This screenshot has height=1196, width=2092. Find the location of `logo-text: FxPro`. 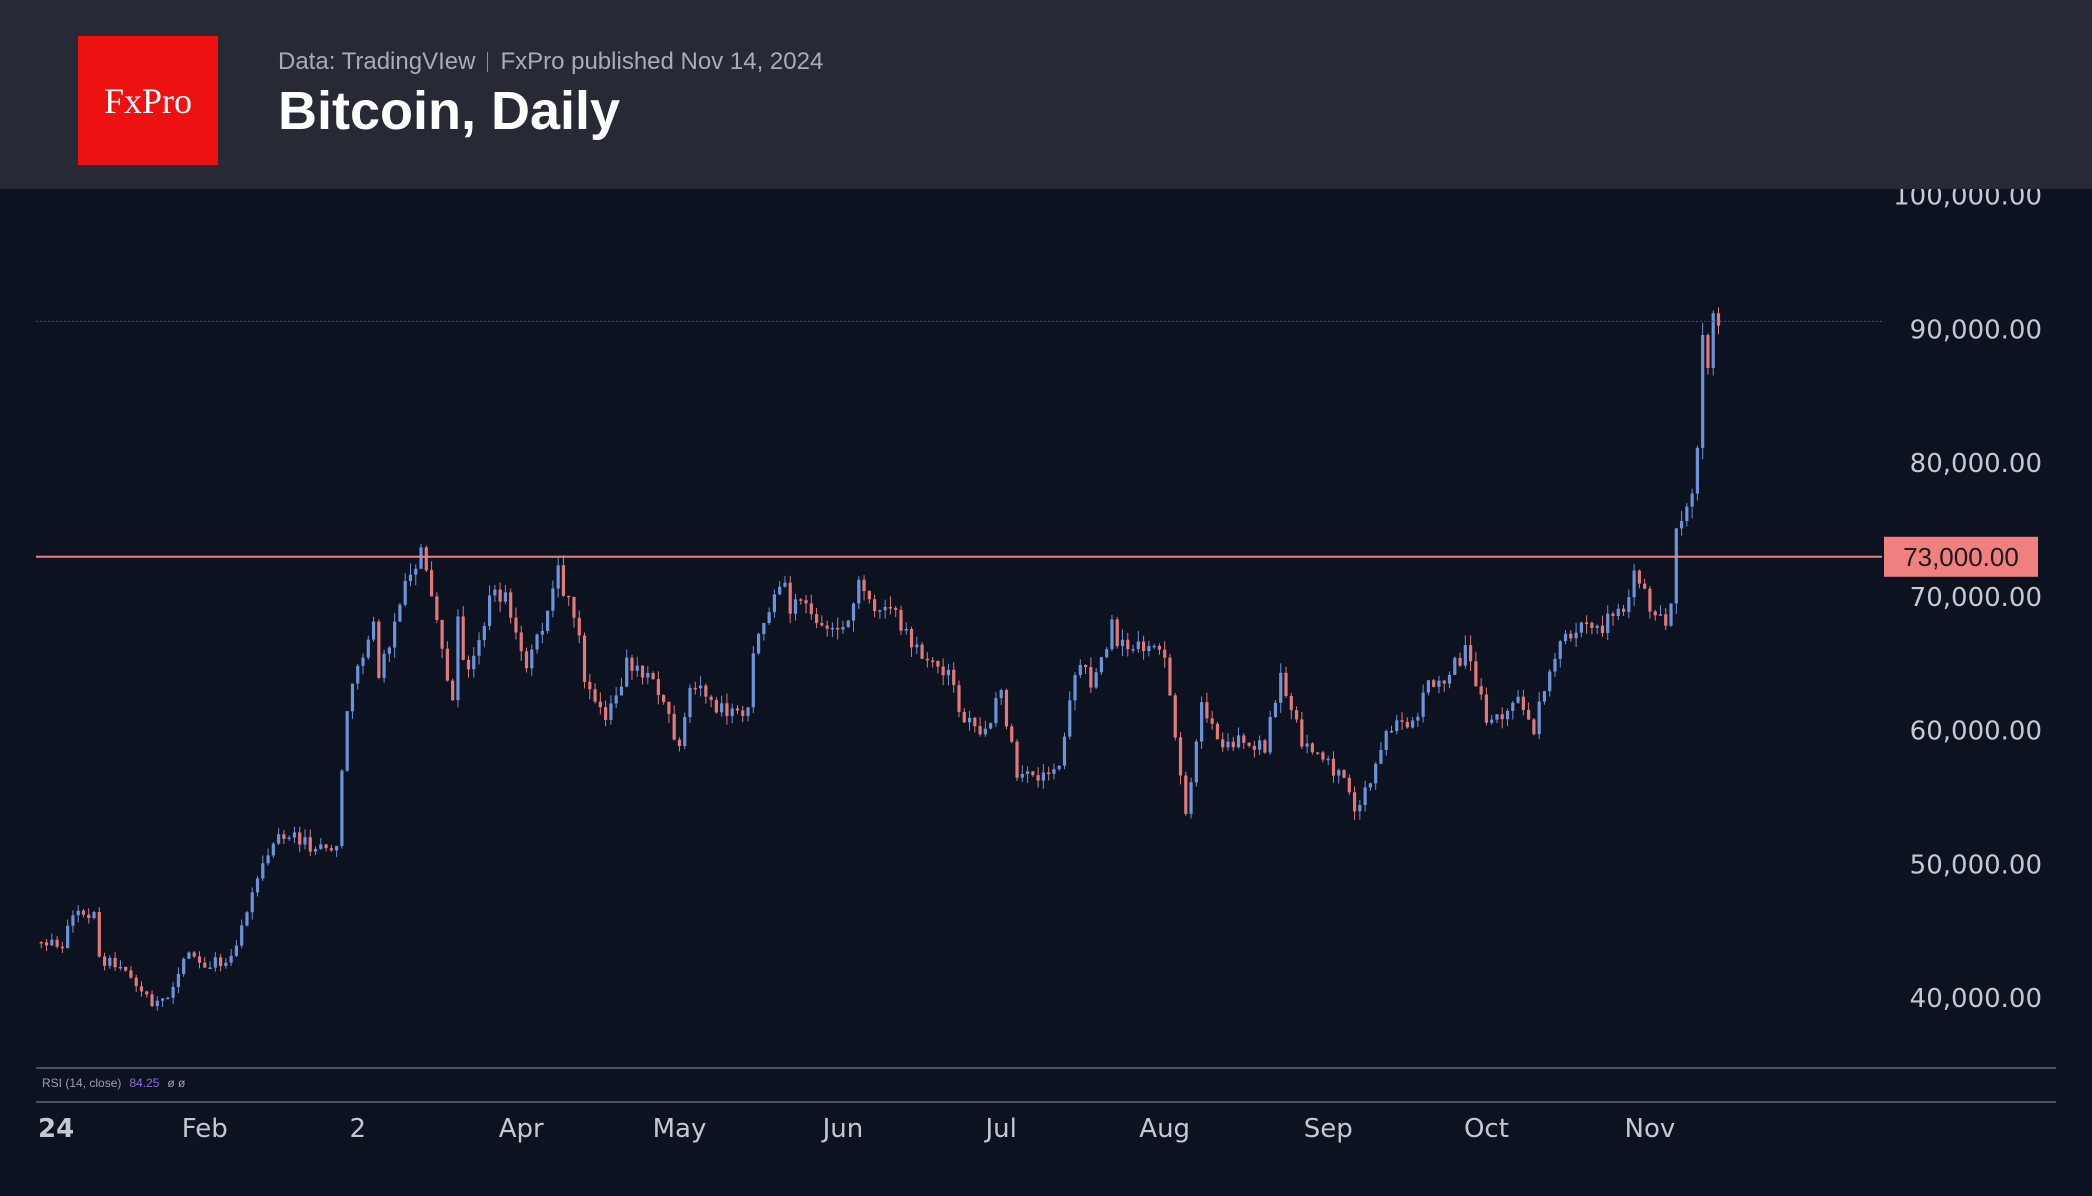

logo-text: FxPro is located at coordinates (148, 100).